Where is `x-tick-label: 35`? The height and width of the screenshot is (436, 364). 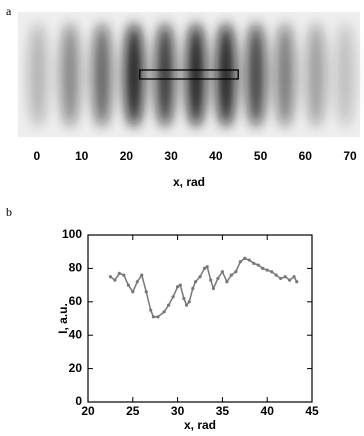 x-tick-label: 35 is located at coordinates (223, 411).